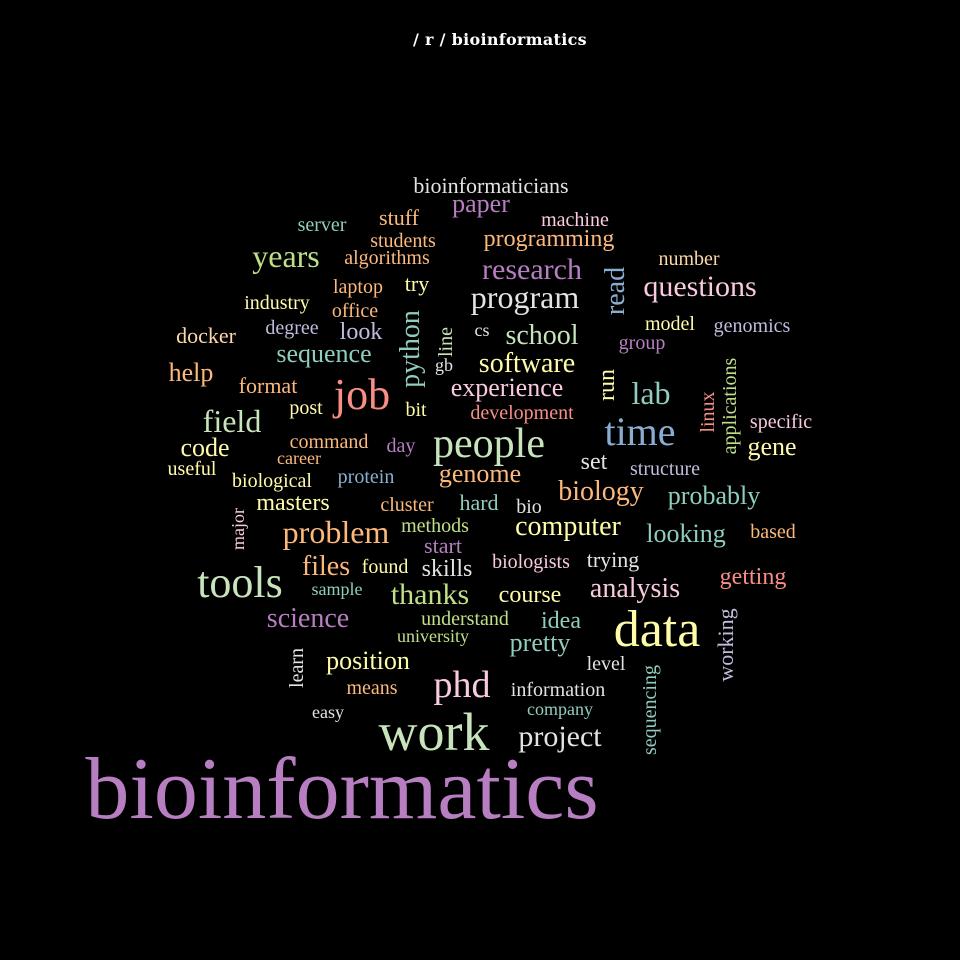 The height and width of the screenshot is (960, 960). What do you see at coordinates (558, 690) in the screenshot?
I see `word-information: information` at bounding box center [558, 690].